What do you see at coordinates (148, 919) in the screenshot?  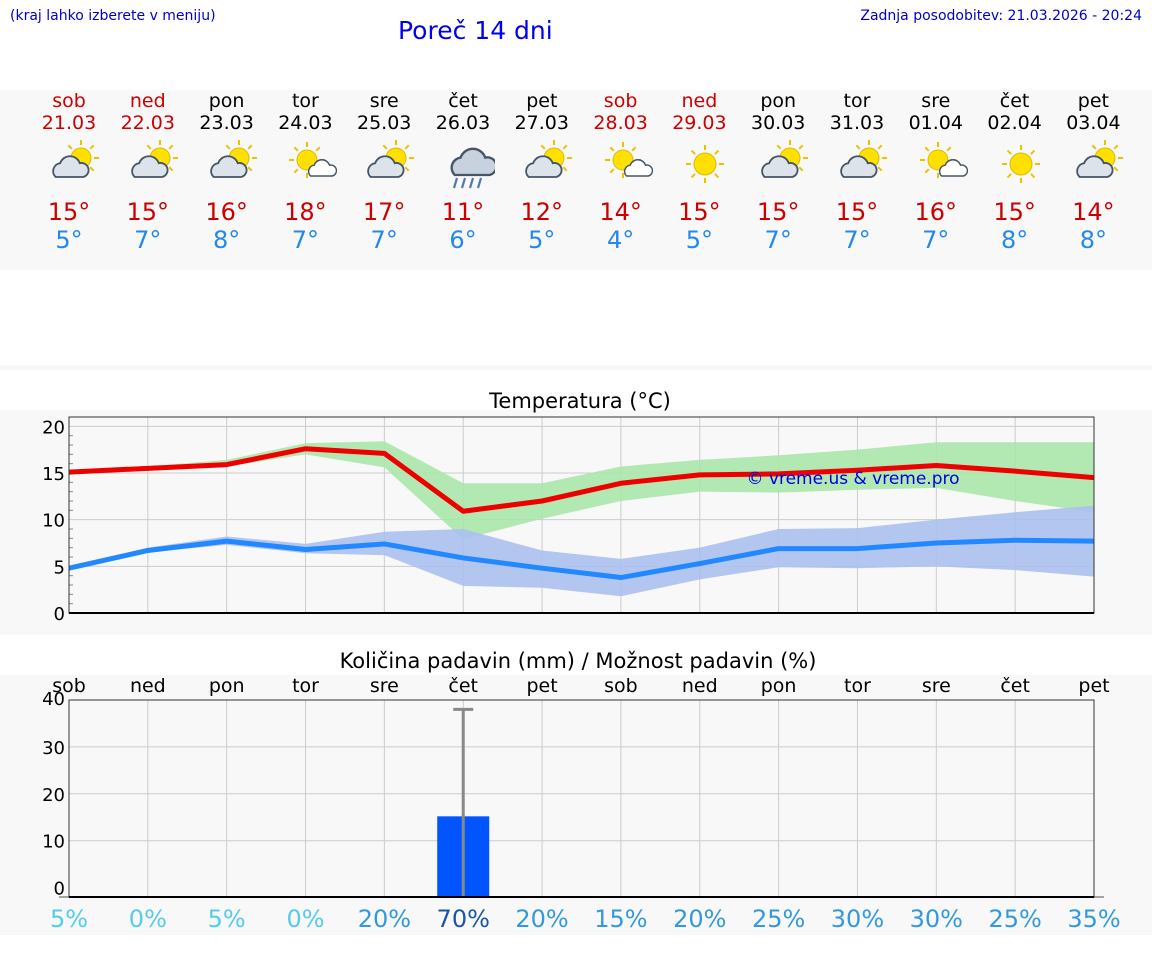 I see `precipitation-probability: 0%` at bounding box center [148, 919].